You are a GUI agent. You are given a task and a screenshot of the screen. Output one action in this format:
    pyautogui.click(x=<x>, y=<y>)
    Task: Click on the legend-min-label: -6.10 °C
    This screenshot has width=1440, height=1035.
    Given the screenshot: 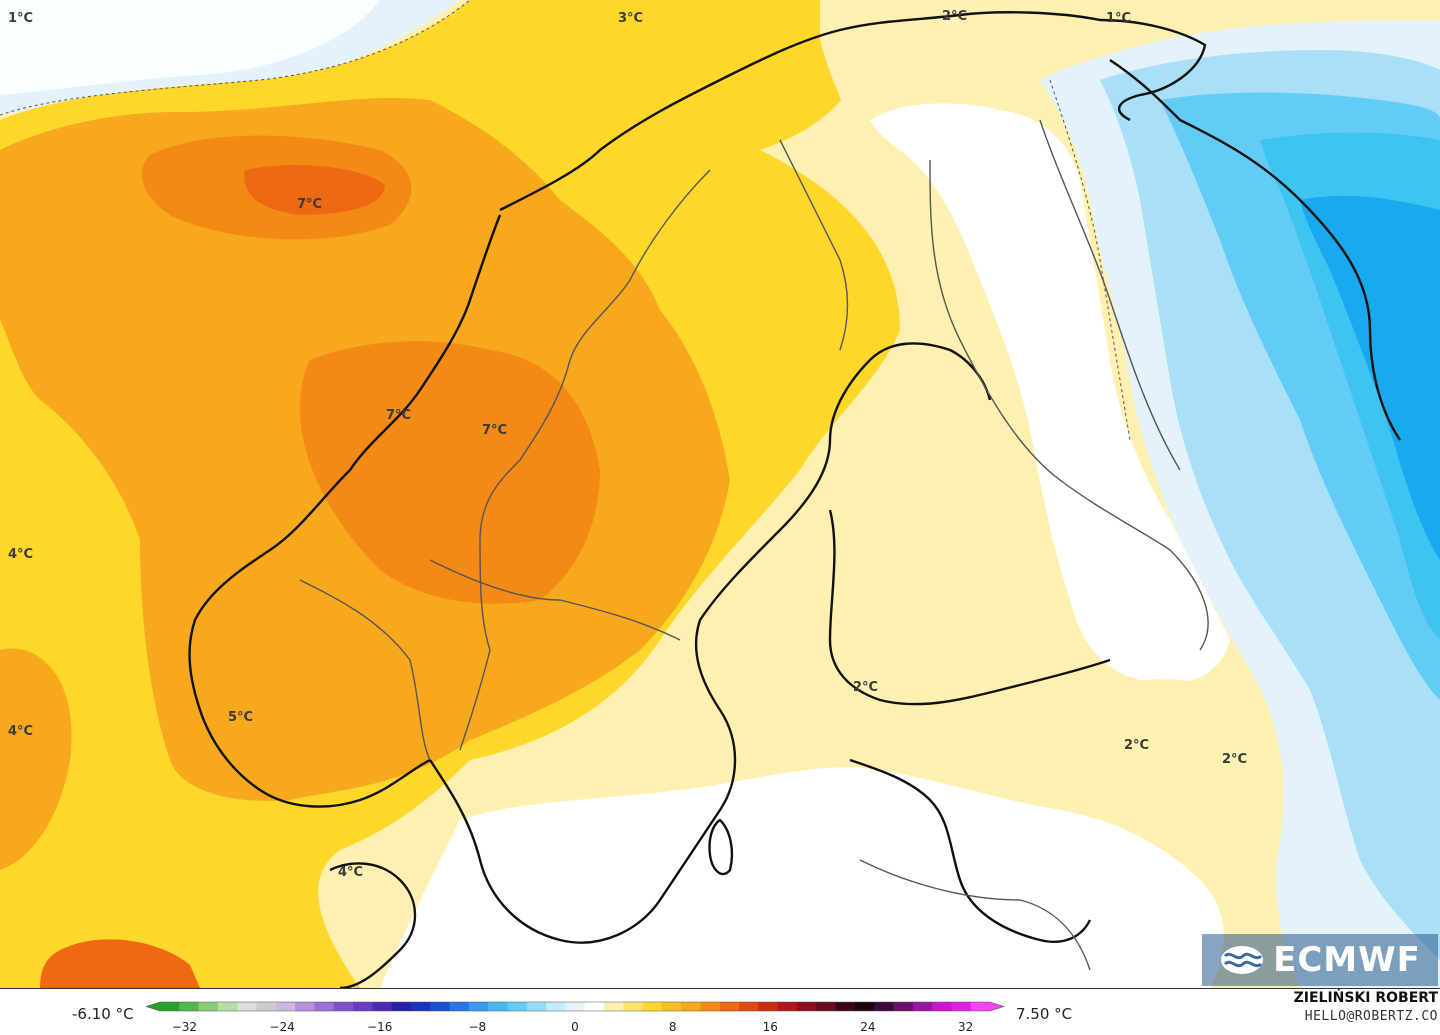 What is the action you would take?
    pyautogui.click(x=103, y=1014)
    